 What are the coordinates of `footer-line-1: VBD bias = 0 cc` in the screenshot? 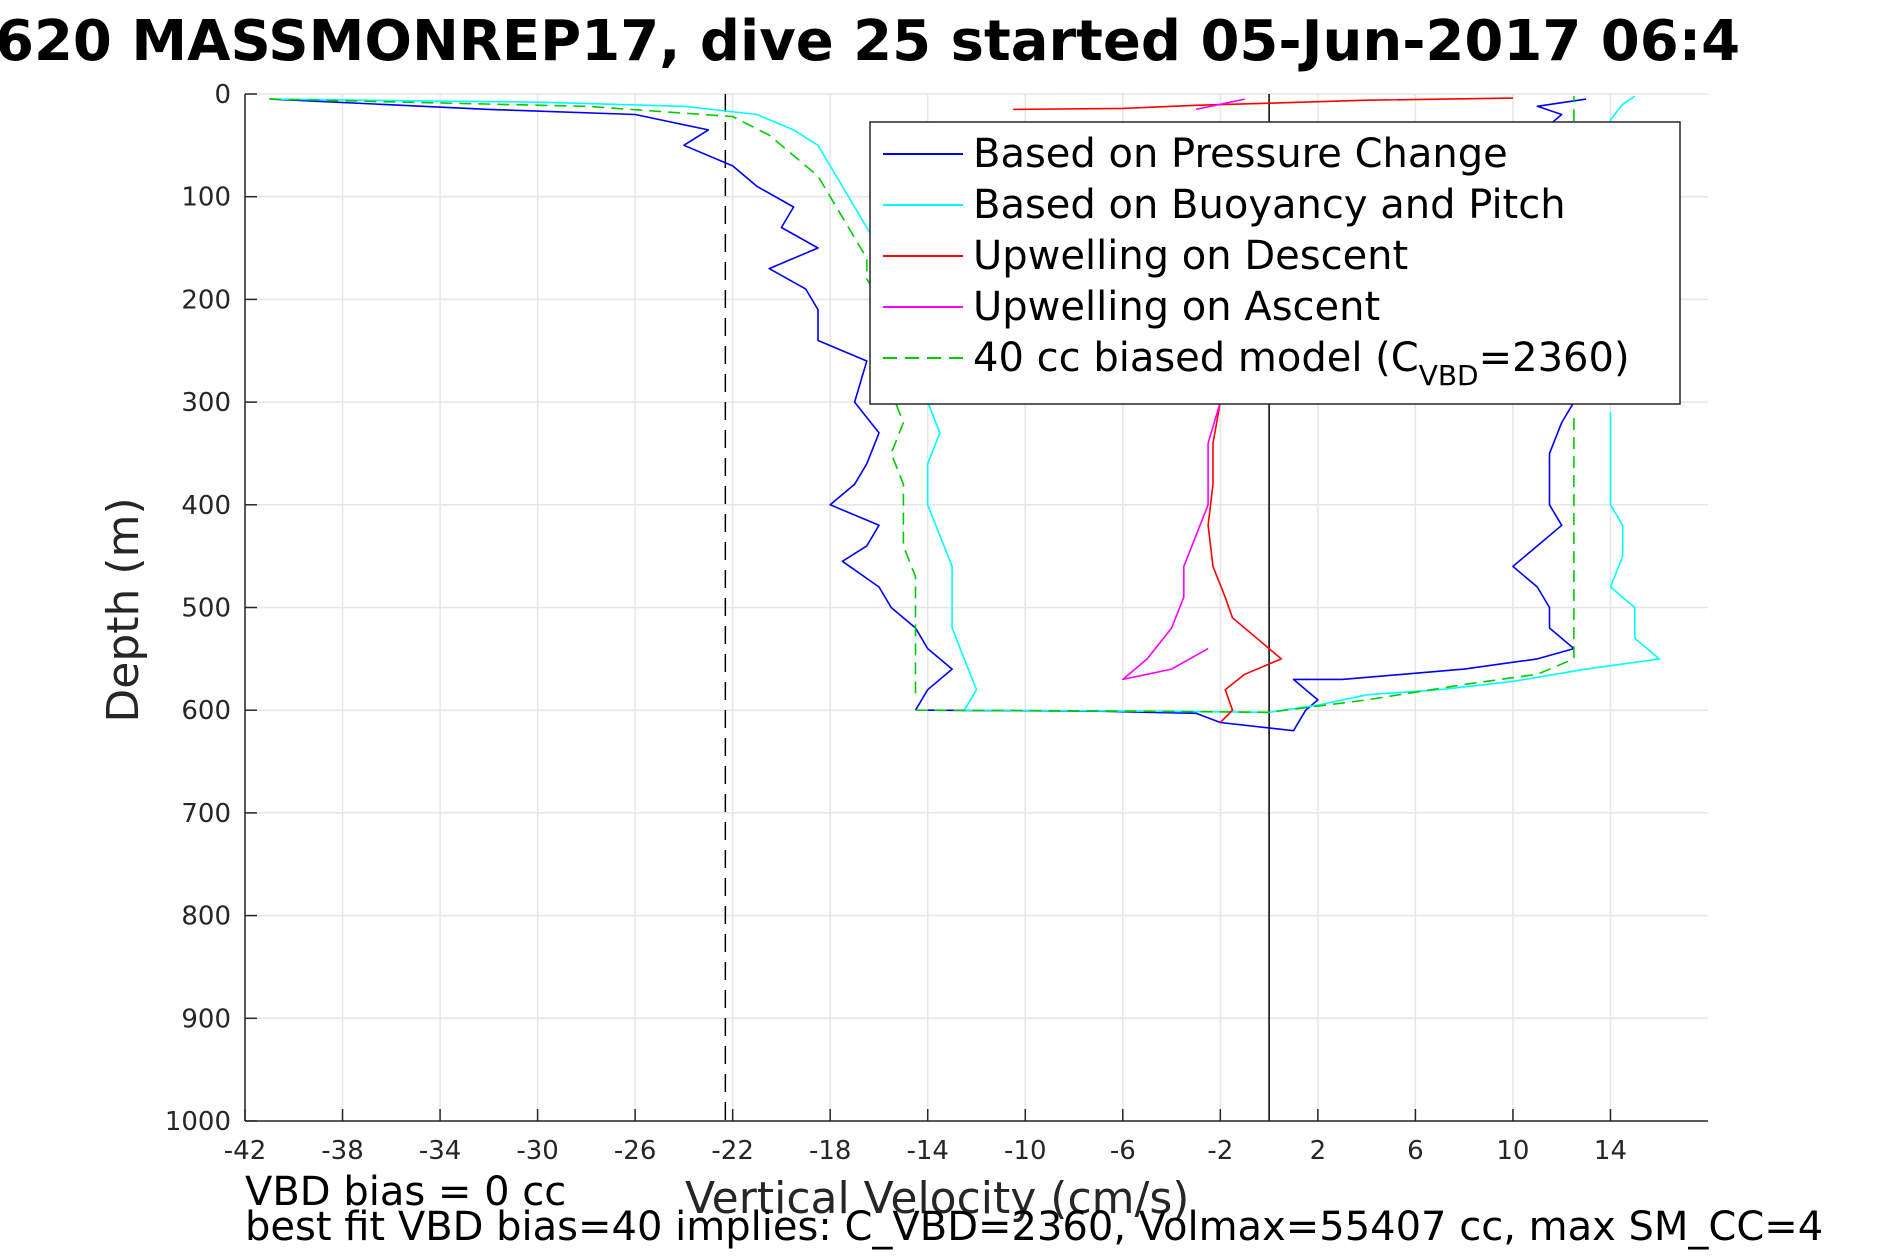 It's located at (405, 1192).